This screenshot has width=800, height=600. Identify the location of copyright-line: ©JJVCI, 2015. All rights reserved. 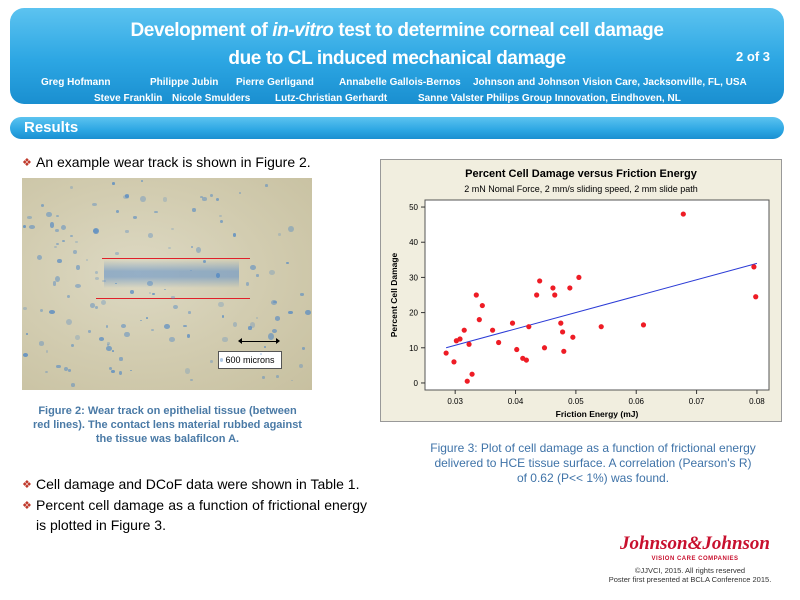
(690, 570).